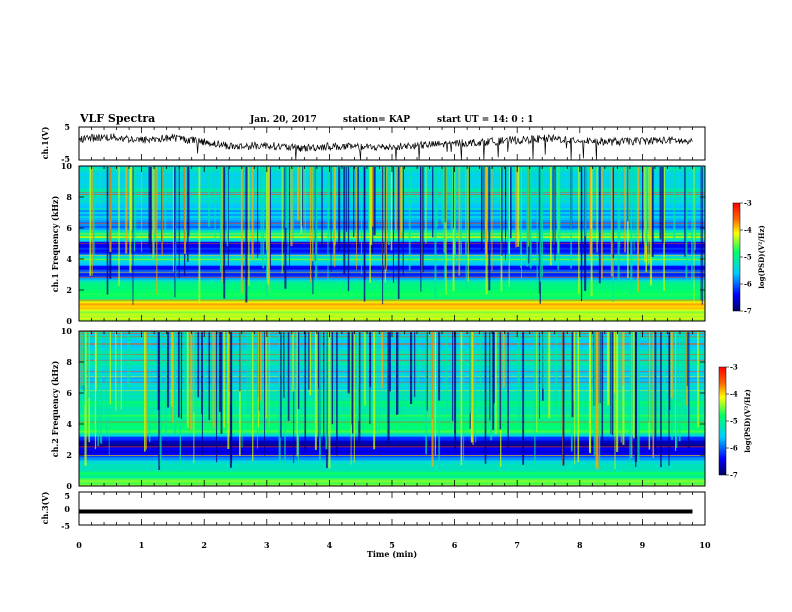 This screenshot has width=792, height=612. Describe the element at coordinates (580, 545) in the screenshot. I see `time-tick-label: 8` at that location.